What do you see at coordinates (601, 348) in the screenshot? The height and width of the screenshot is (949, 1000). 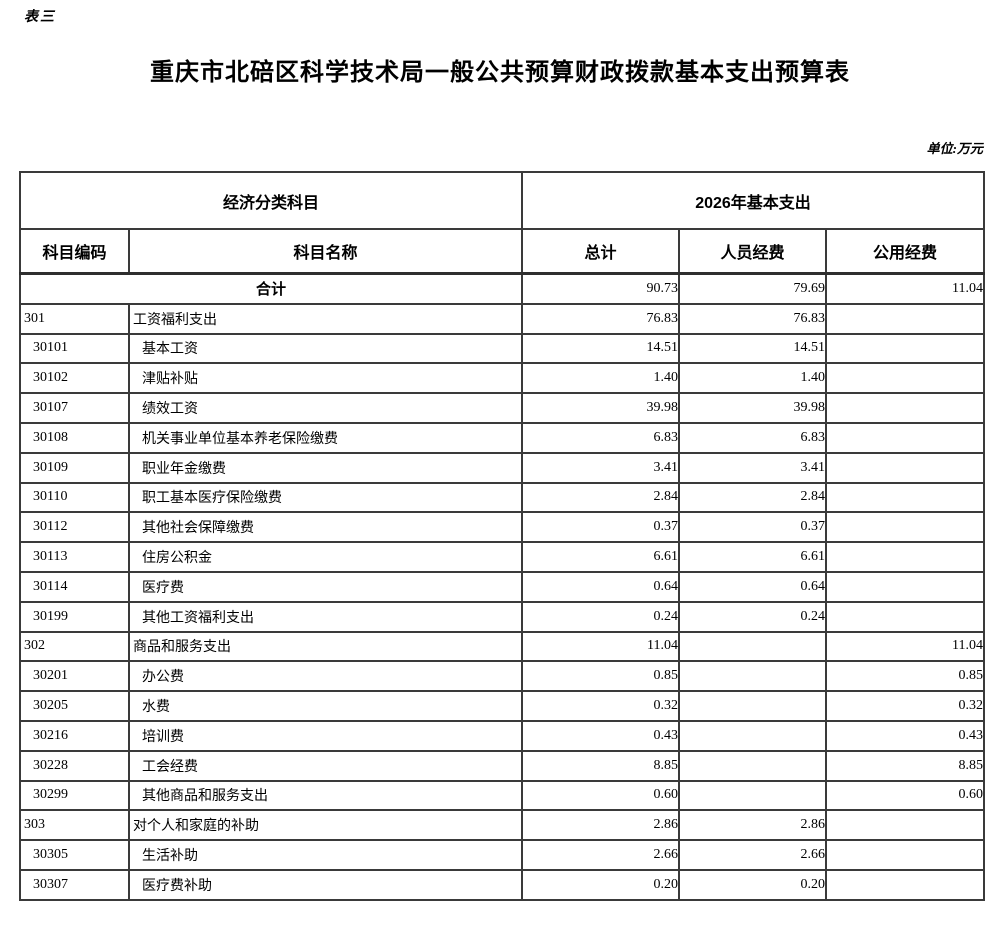 I see `total-cell: 14.51` at bounding box center [601, 348].